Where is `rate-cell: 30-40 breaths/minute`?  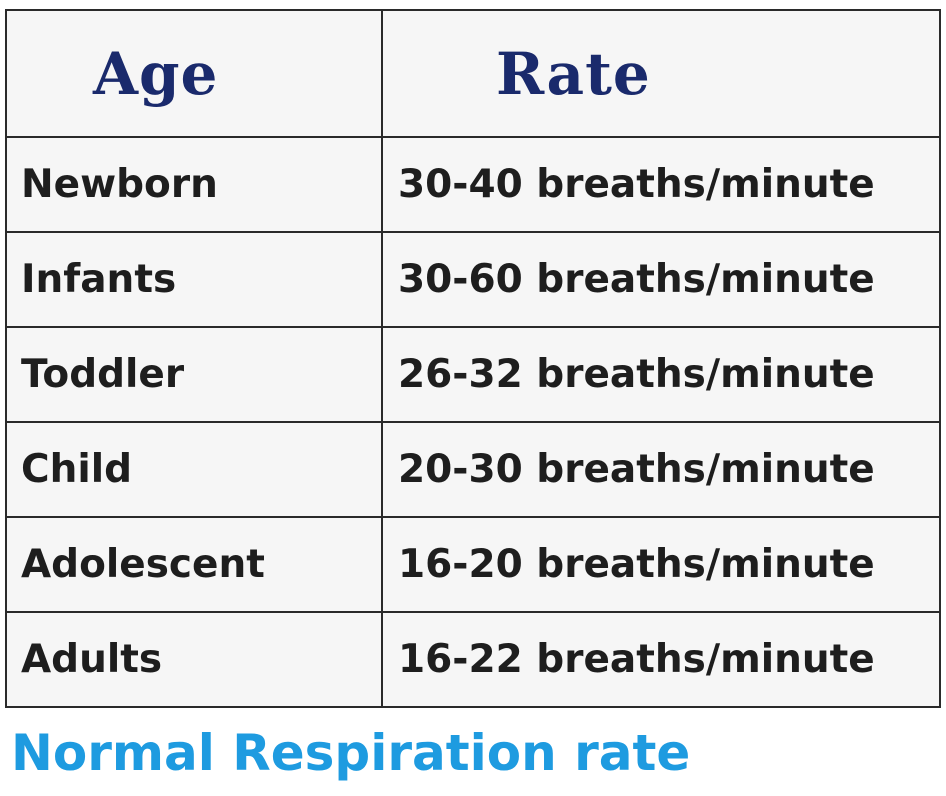 rate-cell: 30-40 breaths/minute is located at coordinates (661, 184).